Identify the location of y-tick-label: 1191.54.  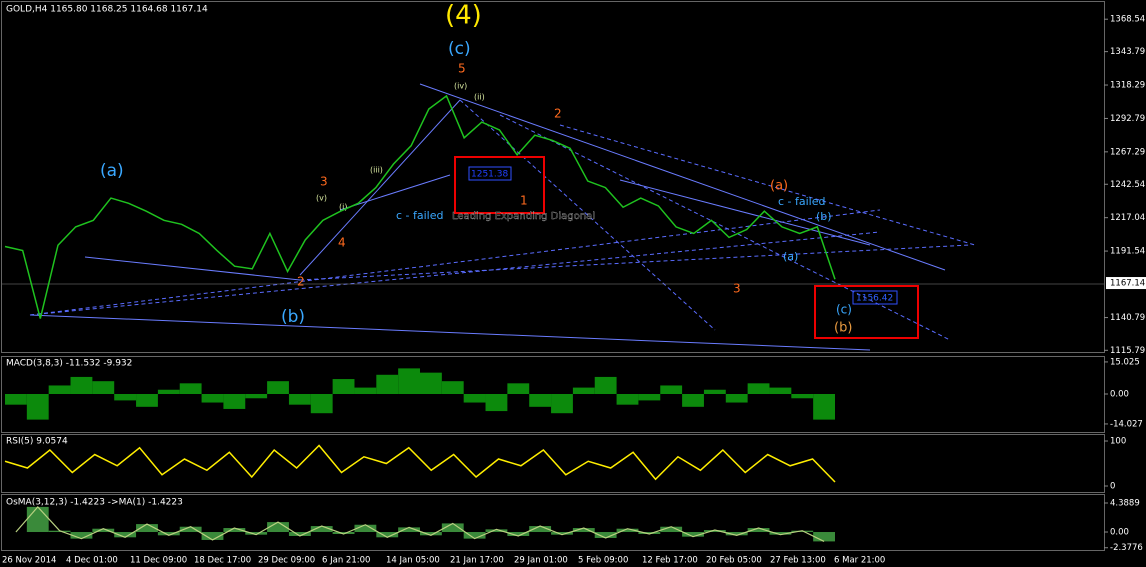
(1127, 252).